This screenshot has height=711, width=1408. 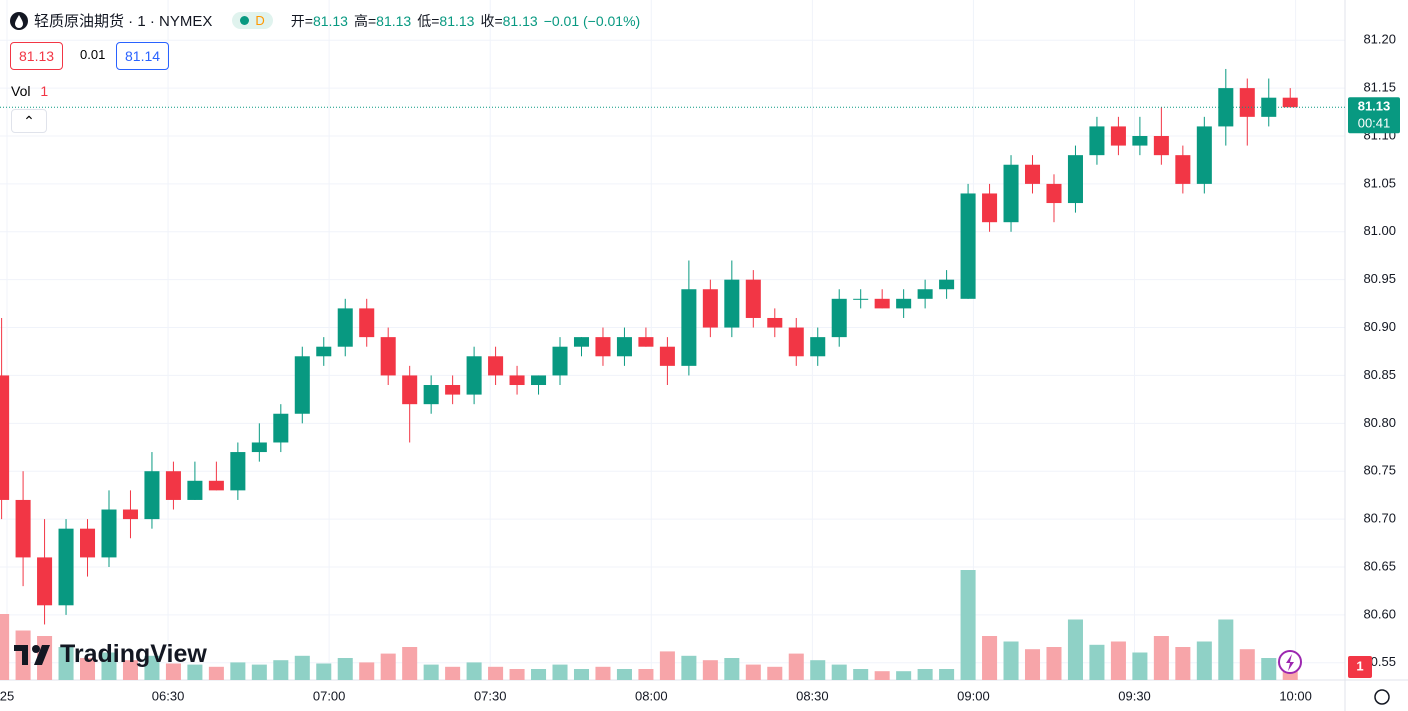 What do you see at coordinates (491, 20) in the screenshot?
I see `ohlc-label: 收=` at bounding box center [491, 20].